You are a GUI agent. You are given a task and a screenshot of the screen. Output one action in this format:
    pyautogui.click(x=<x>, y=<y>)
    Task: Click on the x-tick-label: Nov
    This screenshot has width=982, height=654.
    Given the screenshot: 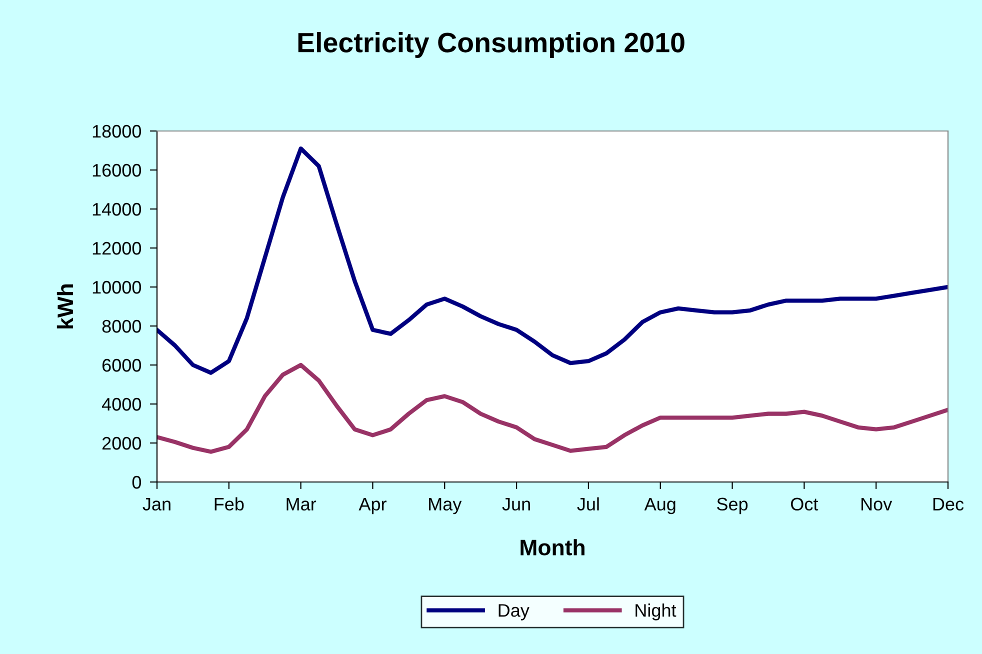 What is the action you would take?
    pyautogui.click(x=877, y=504)
    